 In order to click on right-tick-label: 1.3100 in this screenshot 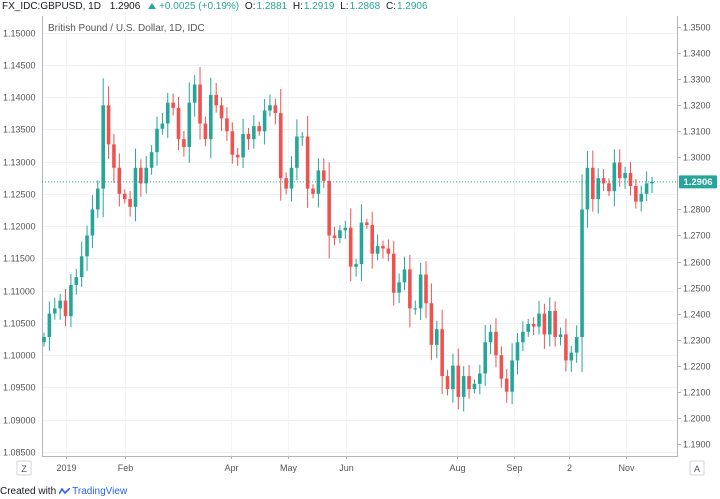, I will do `click(697, 132)`.